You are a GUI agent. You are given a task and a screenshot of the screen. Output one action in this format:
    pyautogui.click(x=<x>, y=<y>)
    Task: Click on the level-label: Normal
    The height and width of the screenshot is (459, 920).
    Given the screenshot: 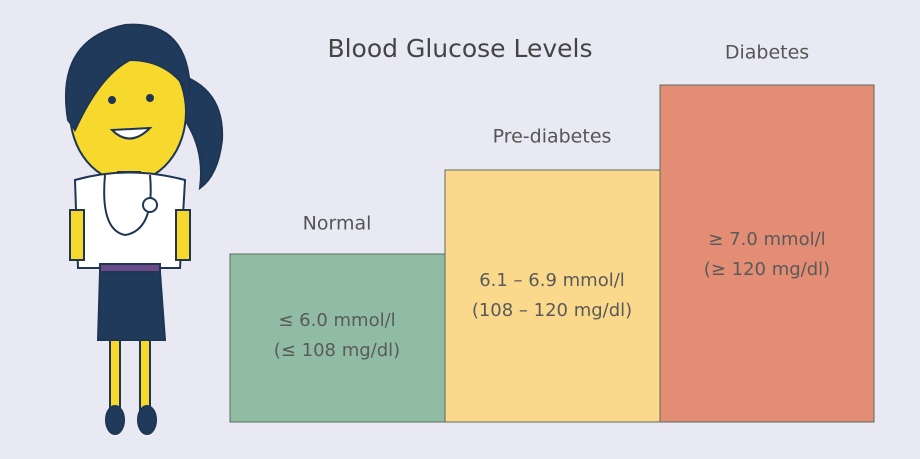 What is the action you would take?
    pyautogui.click(x=337, y=224)
    